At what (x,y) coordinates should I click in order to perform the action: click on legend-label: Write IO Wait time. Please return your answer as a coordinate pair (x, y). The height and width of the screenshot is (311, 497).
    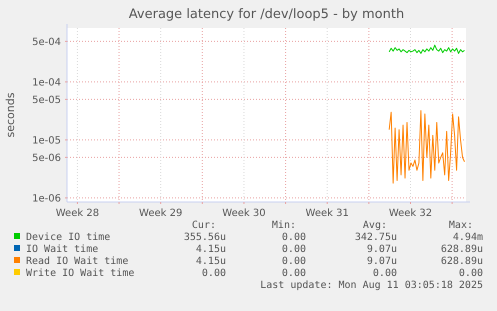
    Looking at the image, I should click on (80, 273).